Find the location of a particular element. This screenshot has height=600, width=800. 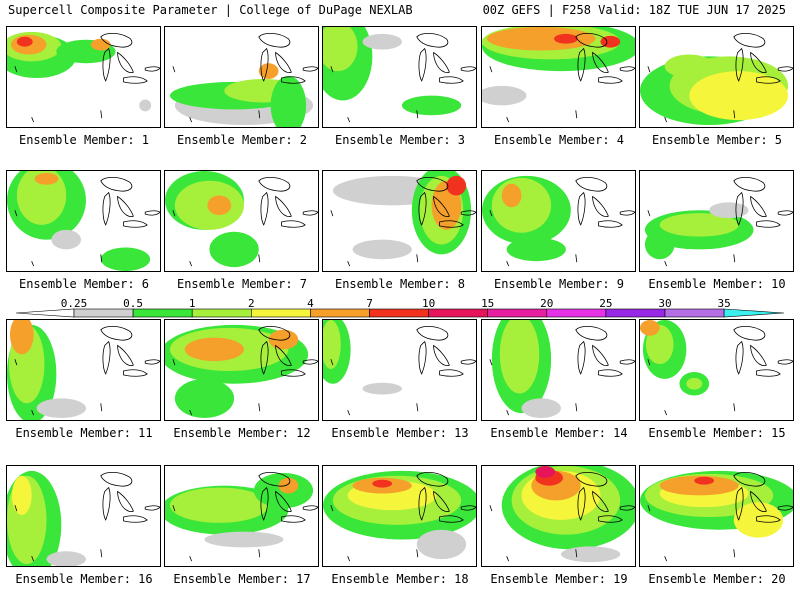

panel-label: Ensemble Member: 16 is located at coordinates (84, 579).